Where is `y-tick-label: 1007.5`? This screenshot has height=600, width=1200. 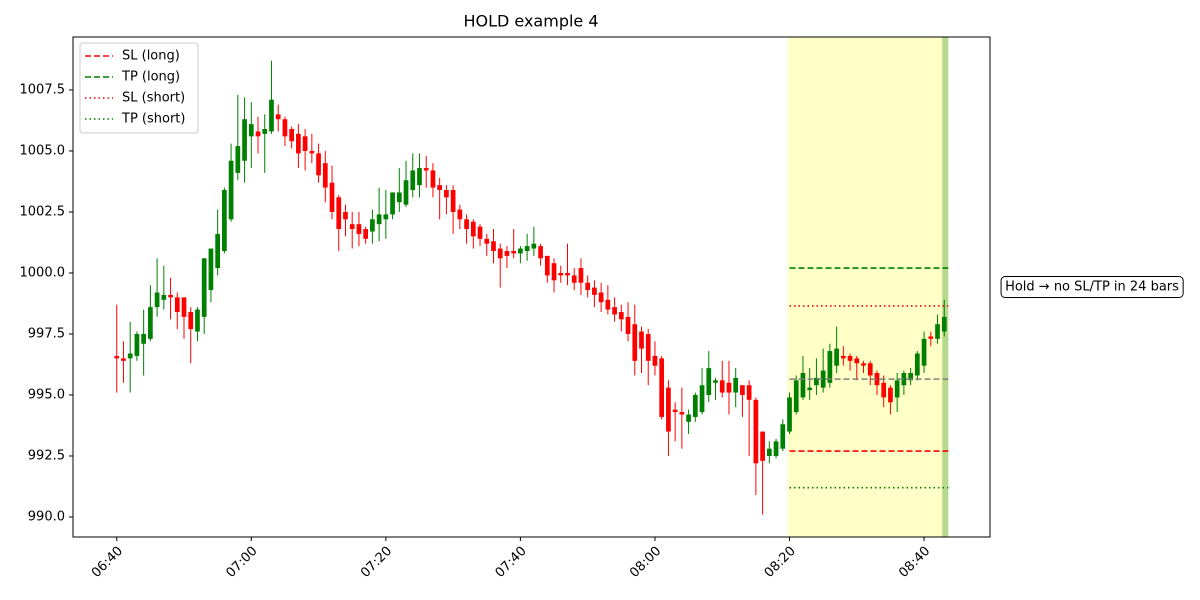
y-tick-label: 1007.5 is located at coordinates (43, 89).